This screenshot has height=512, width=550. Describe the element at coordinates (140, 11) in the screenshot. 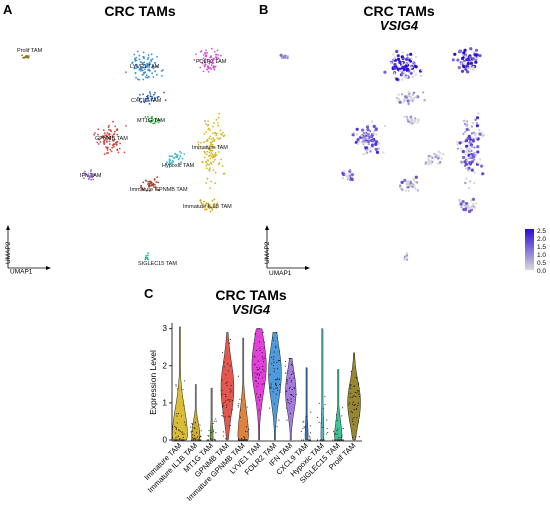

I see `panel-a-title: CRC TAMs` at that location.